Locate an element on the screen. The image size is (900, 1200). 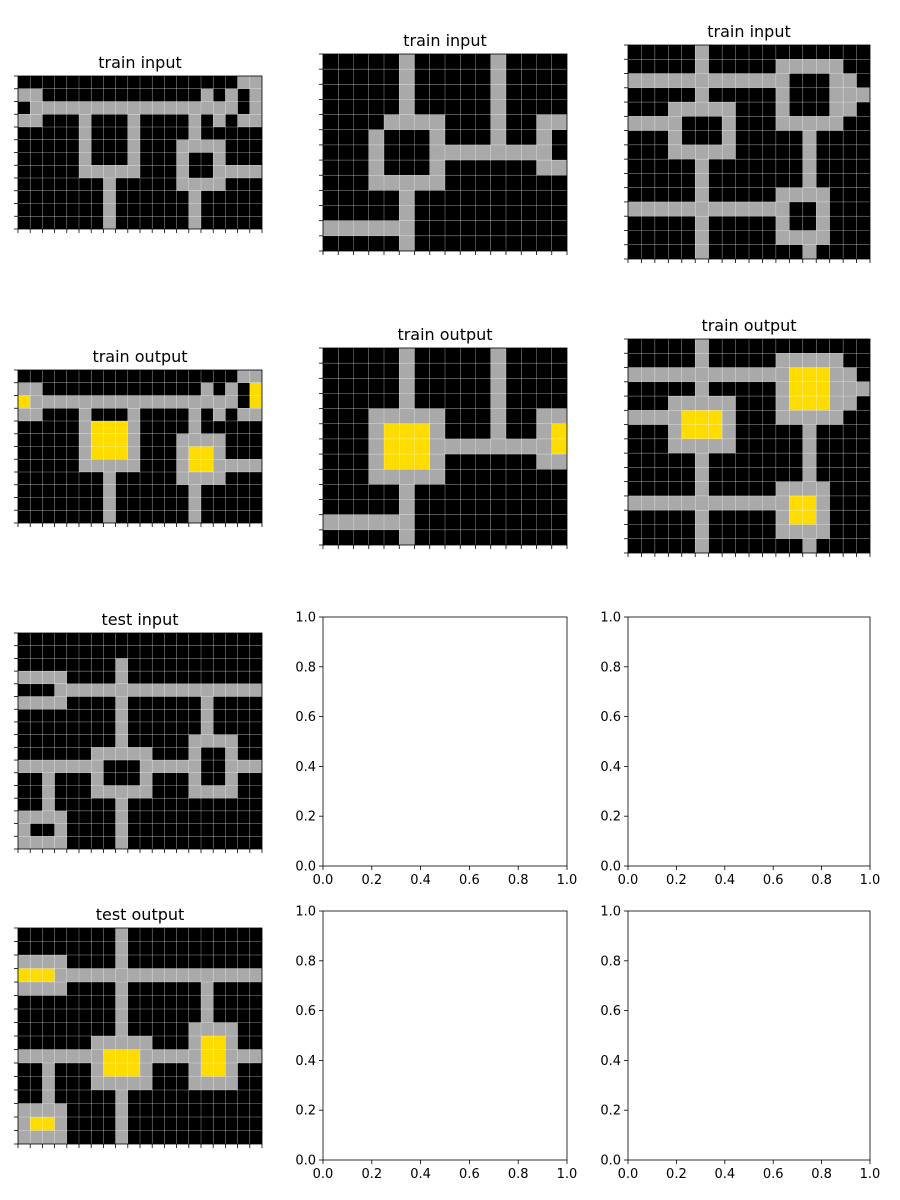
train-output-1-gridlines is located at coordinates (140, 446).